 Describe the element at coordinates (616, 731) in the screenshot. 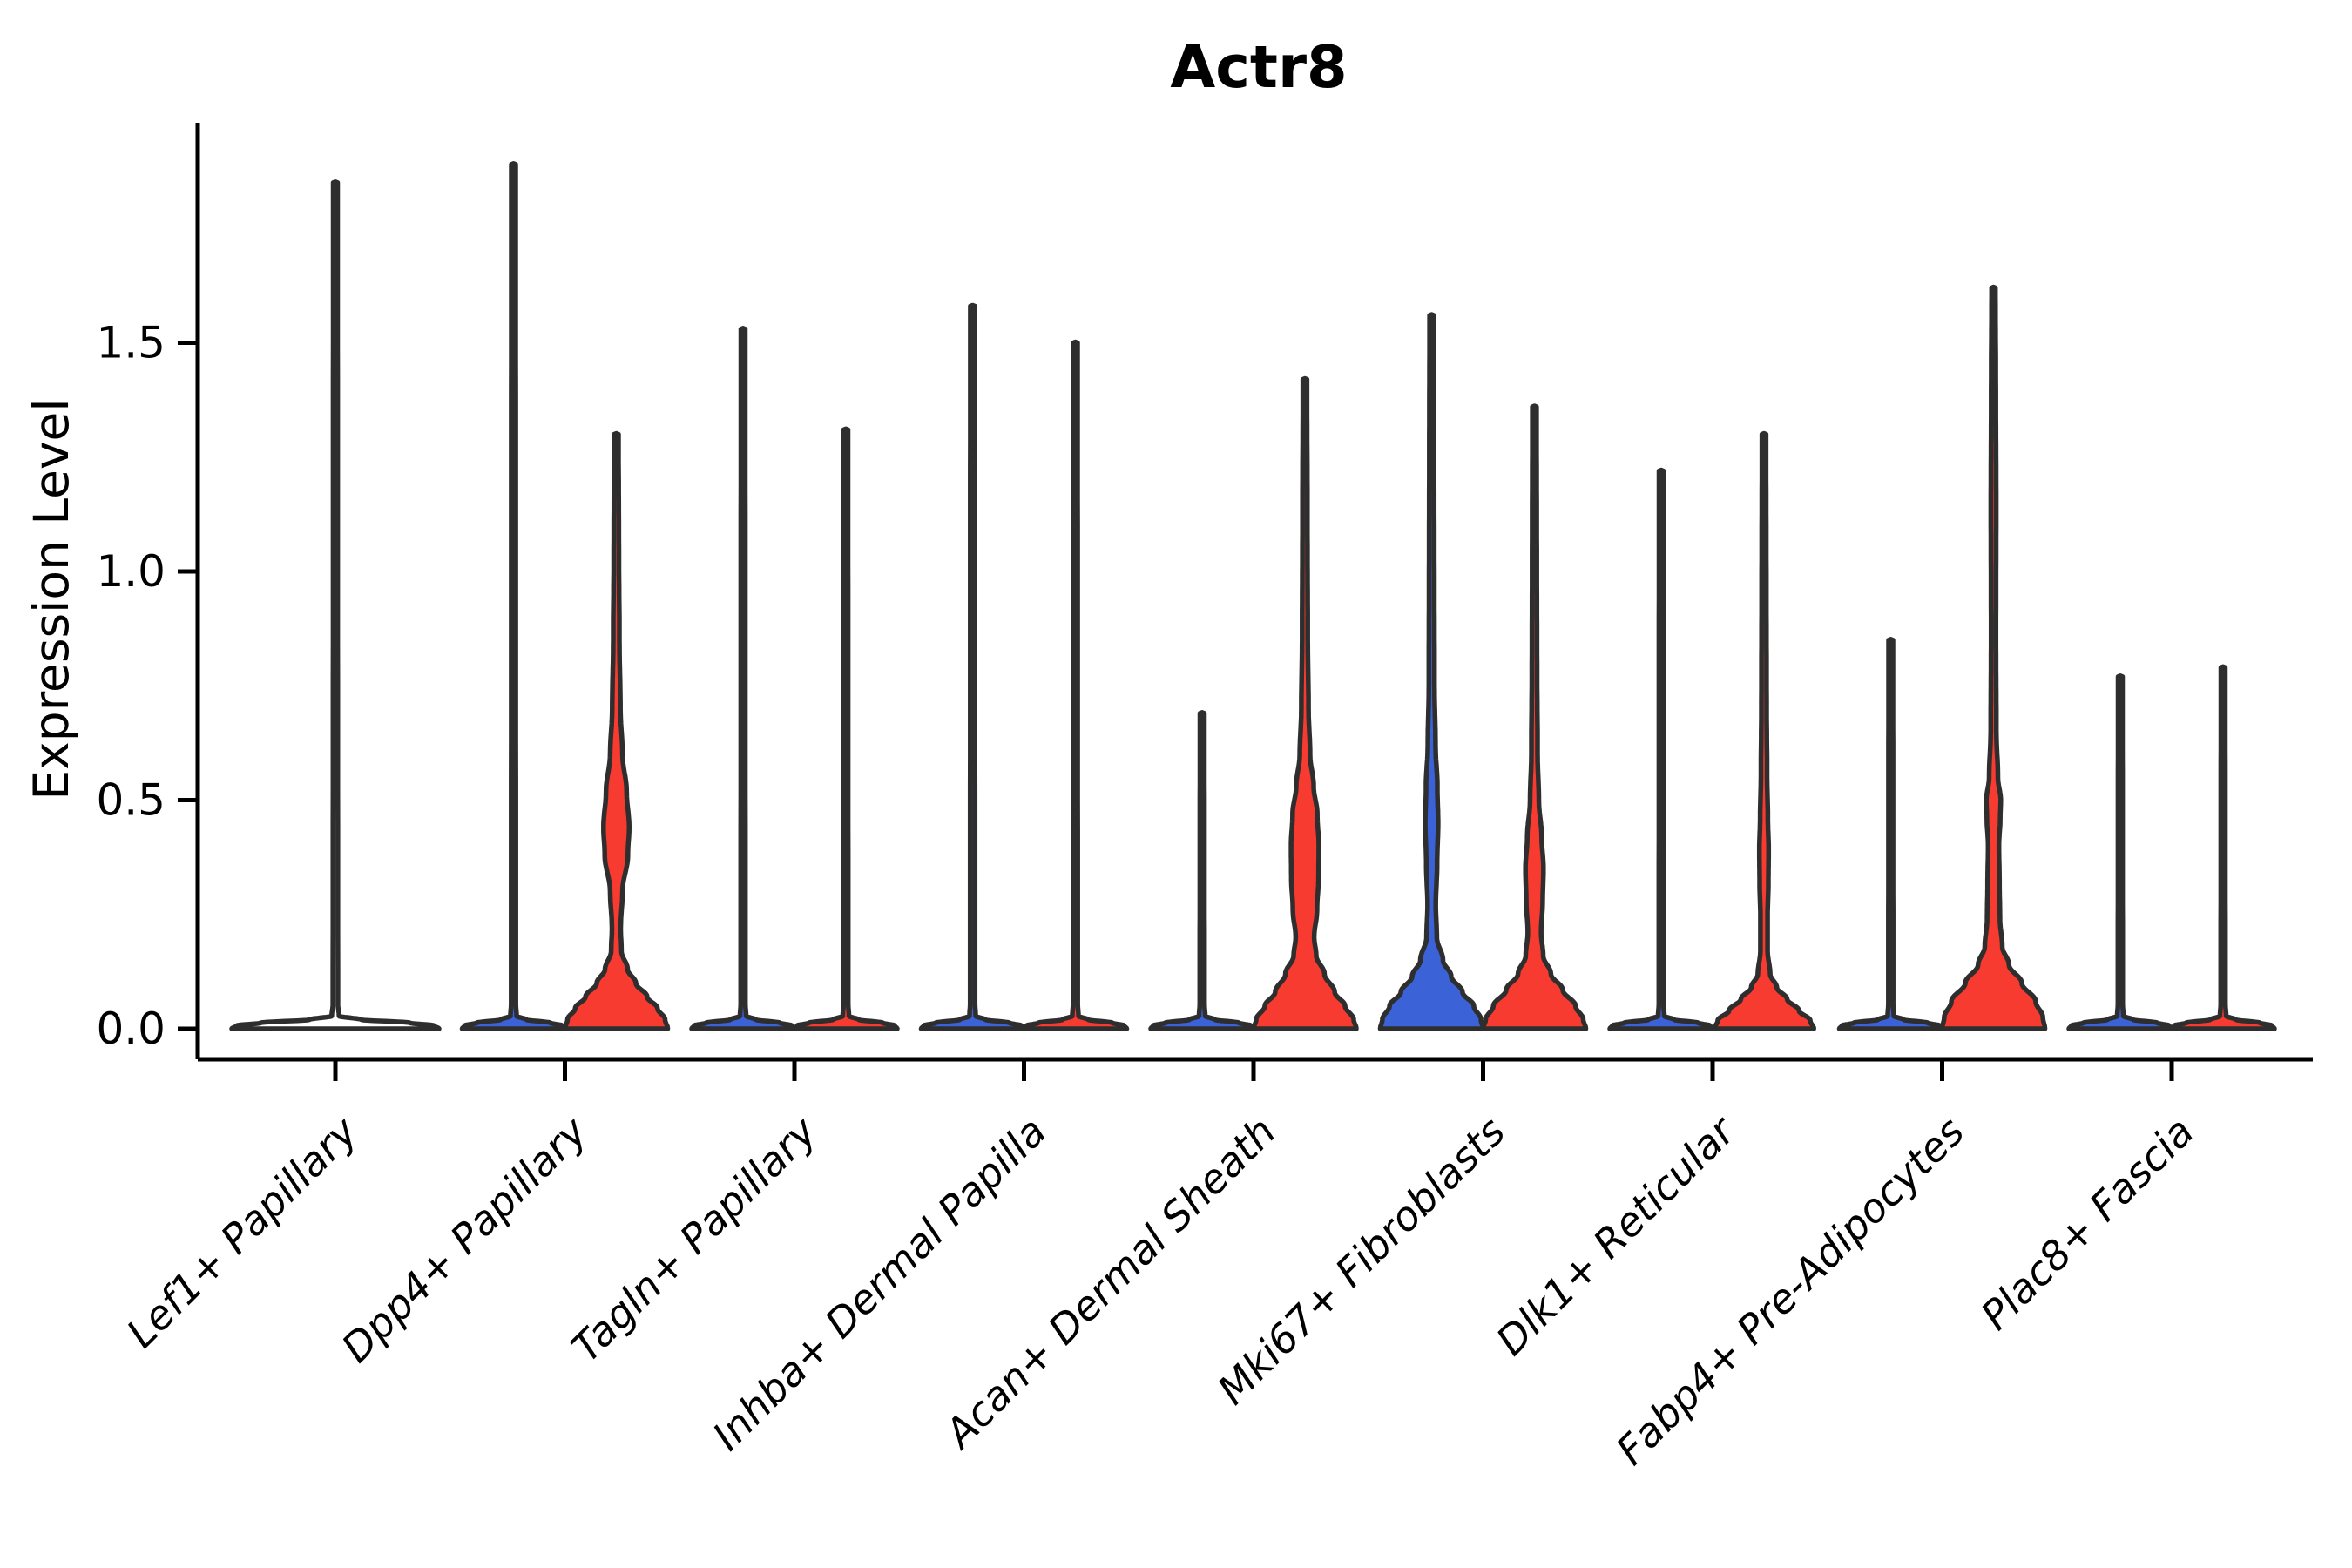

I see `violin-dpp4-papillary-right` at that location.